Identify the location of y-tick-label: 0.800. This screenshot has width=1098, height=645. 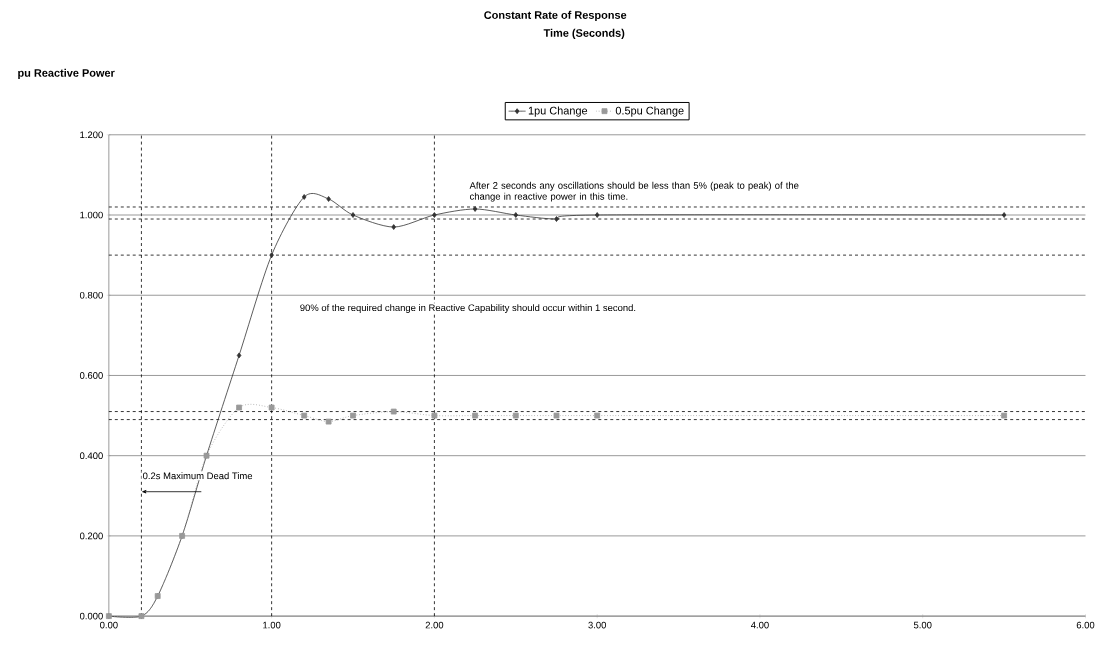
(91, 295).